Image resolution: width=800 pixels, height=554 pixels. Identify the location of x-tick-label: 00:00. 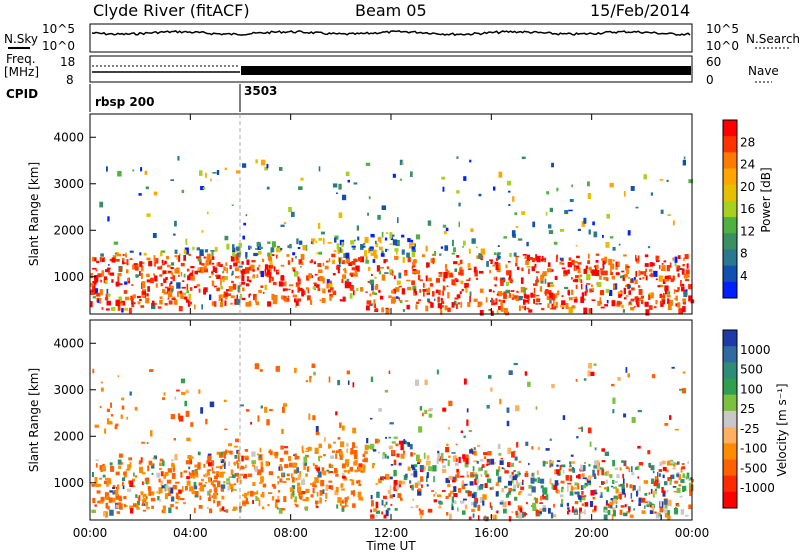
(90, 533).